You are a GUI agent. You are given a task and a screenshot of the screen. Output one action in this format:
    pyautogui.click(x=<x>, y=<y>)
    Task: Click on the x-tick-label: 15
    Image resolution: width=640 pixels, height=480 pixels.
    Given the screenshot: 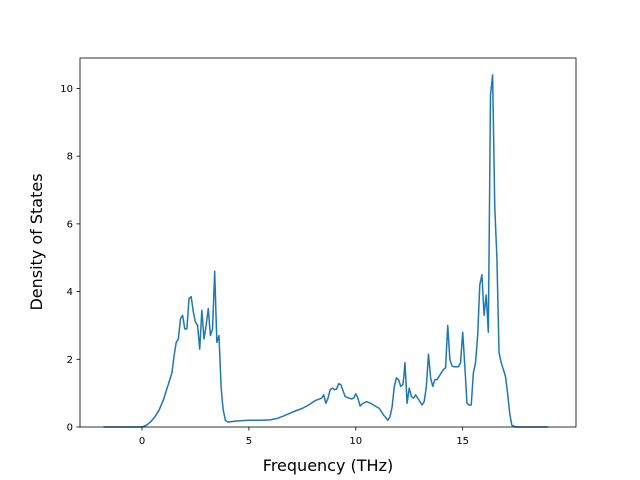 What is the action you would take?
    pyautogui.click(x=462, y=441)
    